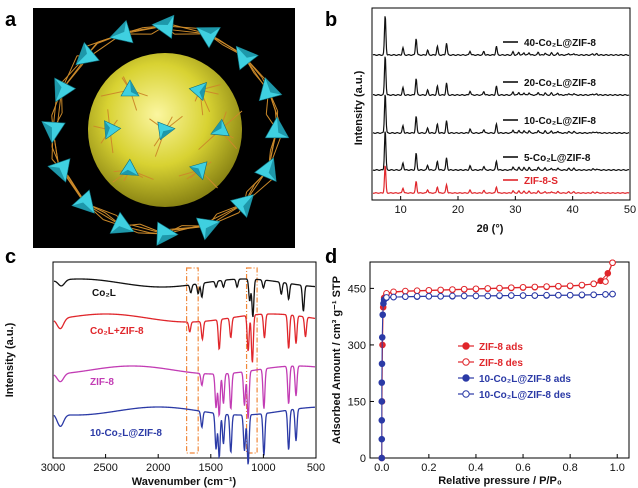  Describe the element at coordinates (337, 360) in the screenshot. I see `isotherm-y-axis-label: Adsorbed Amount / cm³ g⁻¹ STP` at that location.